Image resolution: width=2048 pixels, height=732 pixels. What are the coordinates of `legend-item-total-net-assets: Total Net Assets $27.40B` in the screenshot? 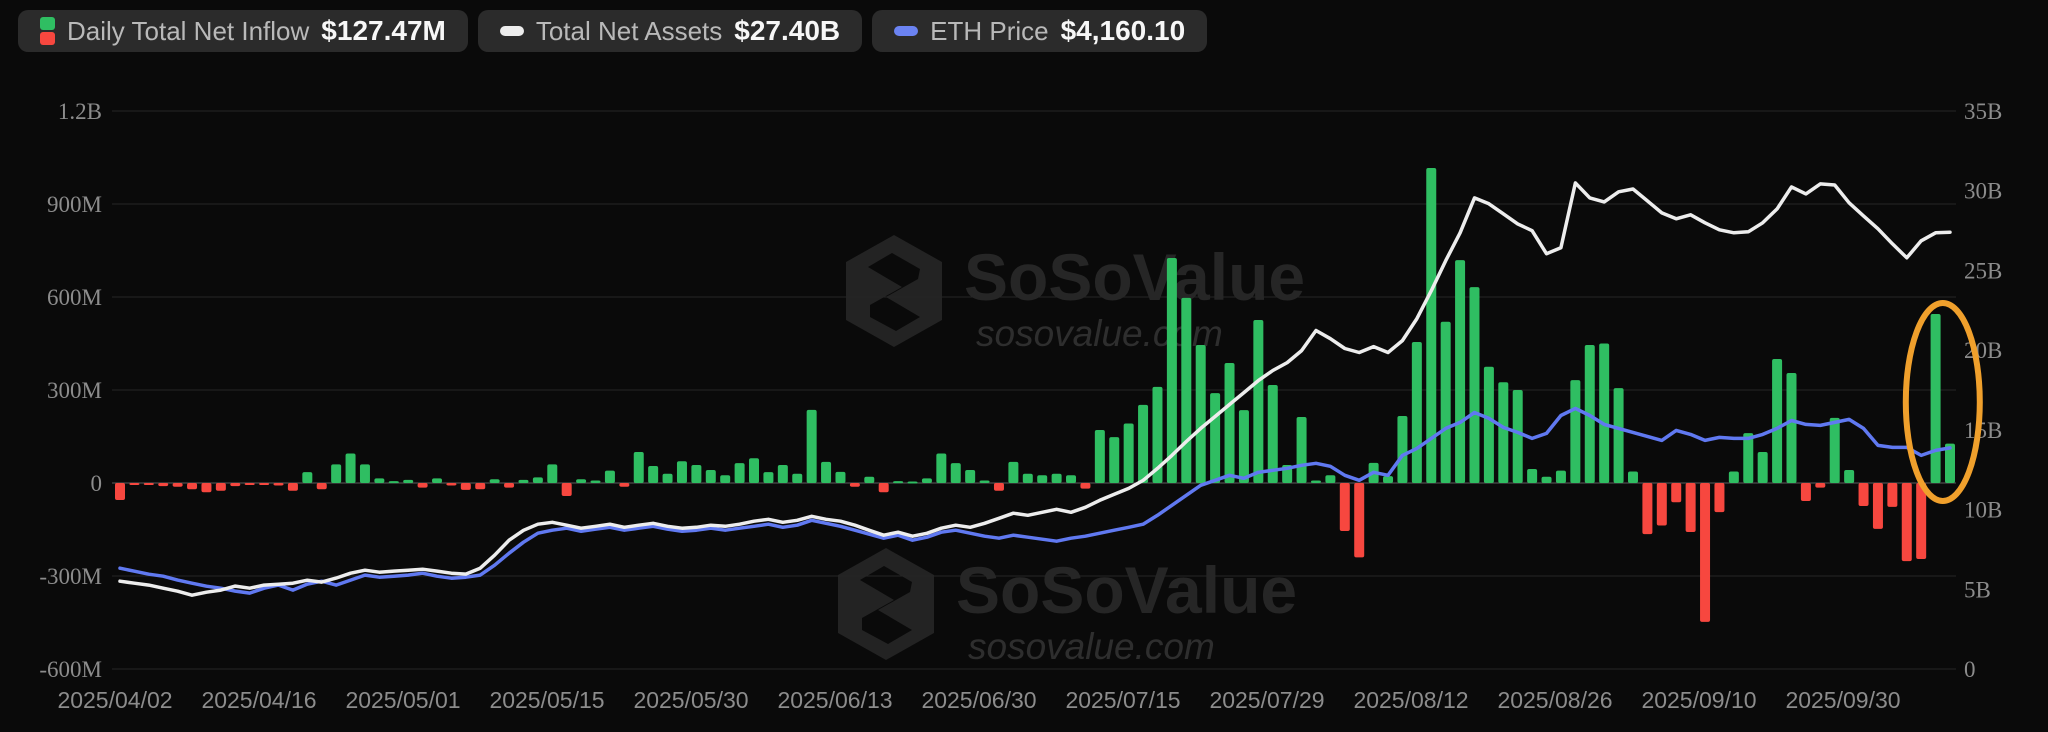 It's located at (670, 31).